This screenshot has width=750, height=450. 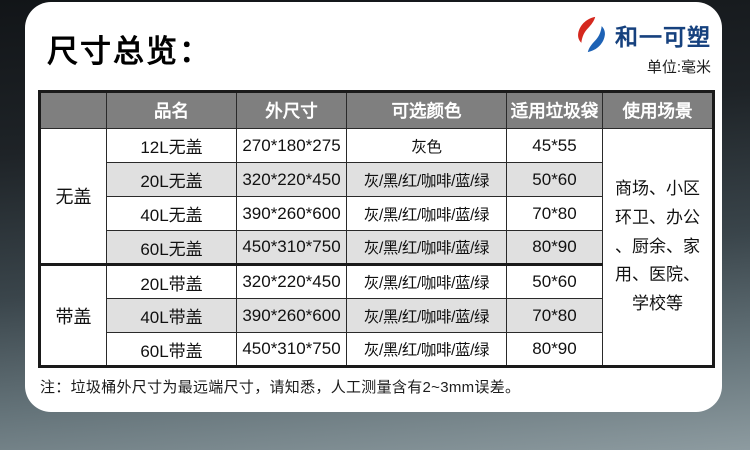 I want to click on table-row: 40L带盖 390*260*600 灰/黑/红/咖啡/蓝/绿 70*80, so click(x=377, y=315).